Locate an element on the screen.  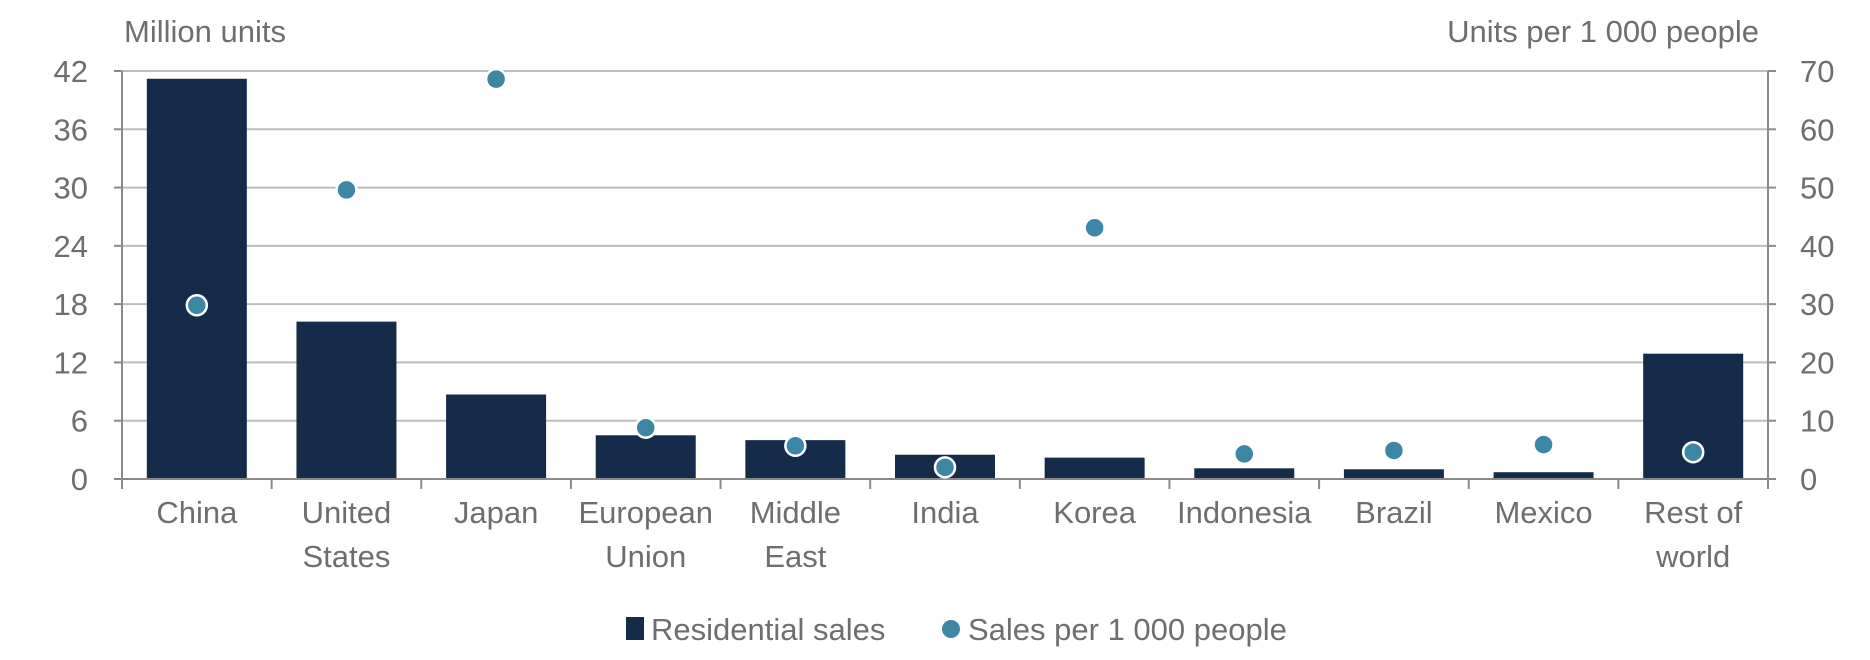
legend-label-residential-sales: Residential sales is located at coordinates (768, 629).